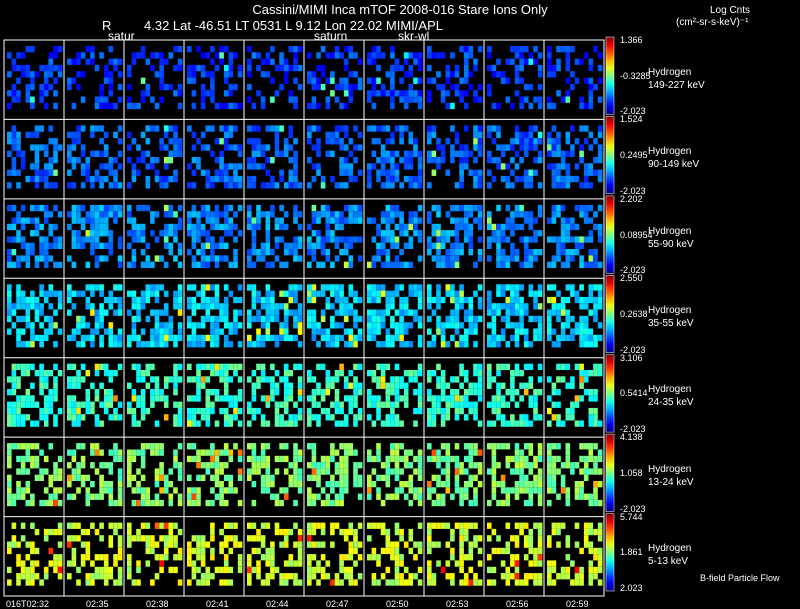  Describe the element at coordinates (670, 152) in the screenshot. I see `panel-species: Hydrogen` at that location.